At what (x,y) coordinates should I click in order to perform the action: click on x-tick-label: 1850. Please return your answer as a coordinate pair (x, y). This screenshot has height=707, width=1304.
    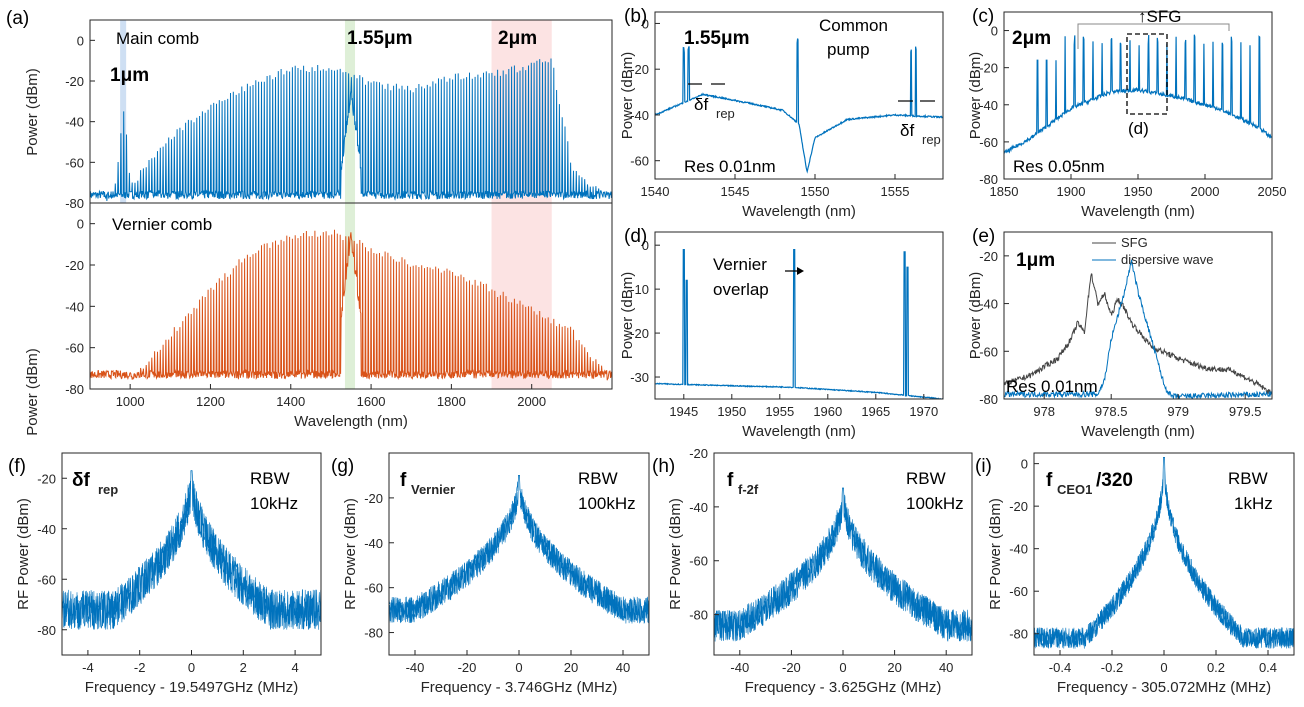
    Looking at the image, I should click on (1004, 191).